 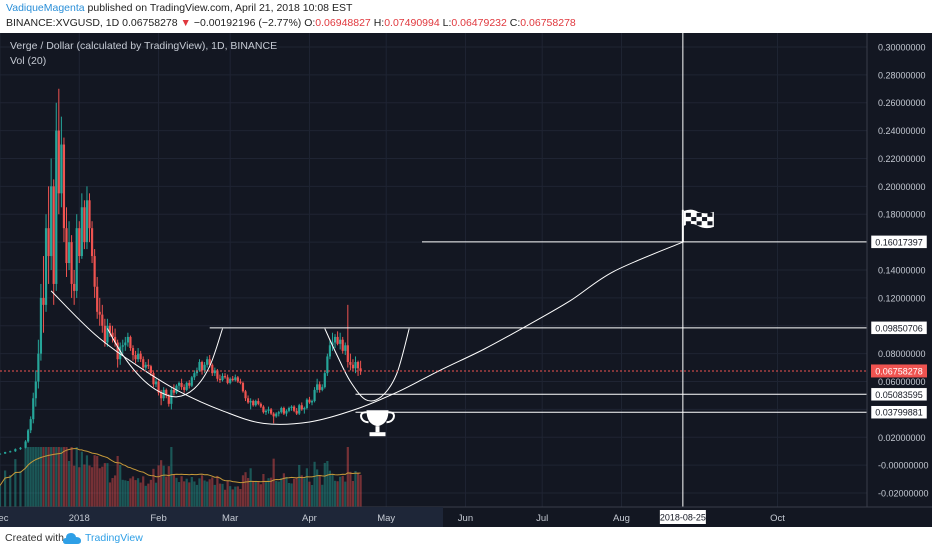 What do you see at coordinates (542, 518) in the screenshot?
I see `time-tick-label: Jul` at bounding box center [542, 518].